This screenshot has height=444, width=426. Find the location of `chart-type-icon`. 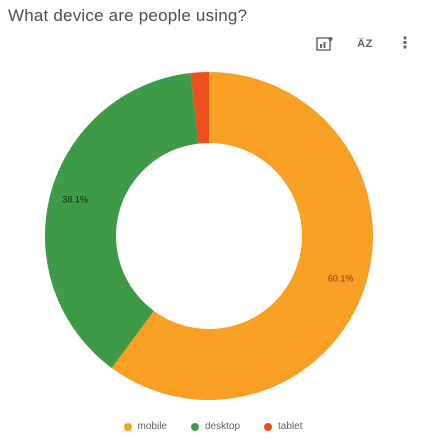

chart-type-icon is located at coordinates (324, 44).